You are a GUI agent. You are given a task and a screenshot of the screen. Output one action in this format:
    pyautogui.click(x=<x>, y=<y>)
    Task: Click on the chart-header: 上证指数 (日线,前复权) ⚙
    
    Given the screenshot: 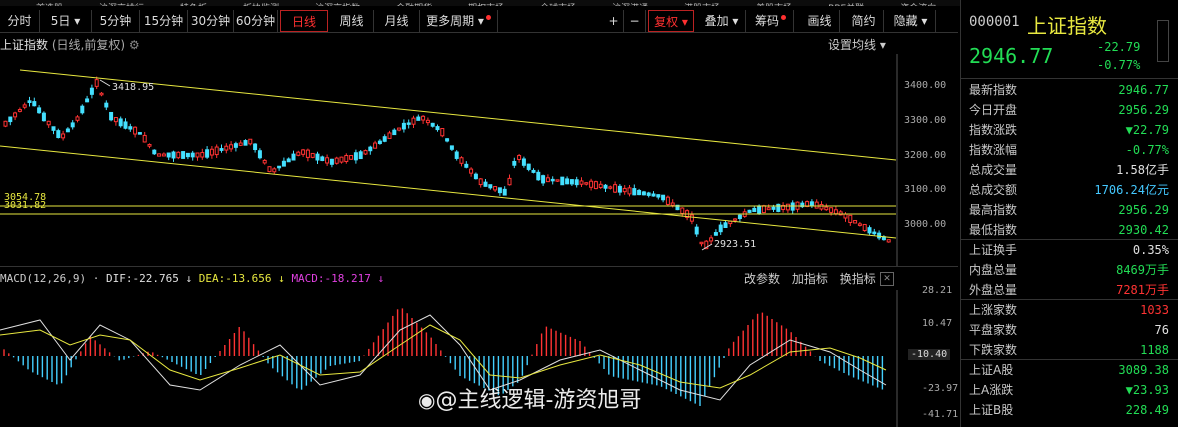 What is the action you would take?
    pyautogui.click(x=70, y=45)
    